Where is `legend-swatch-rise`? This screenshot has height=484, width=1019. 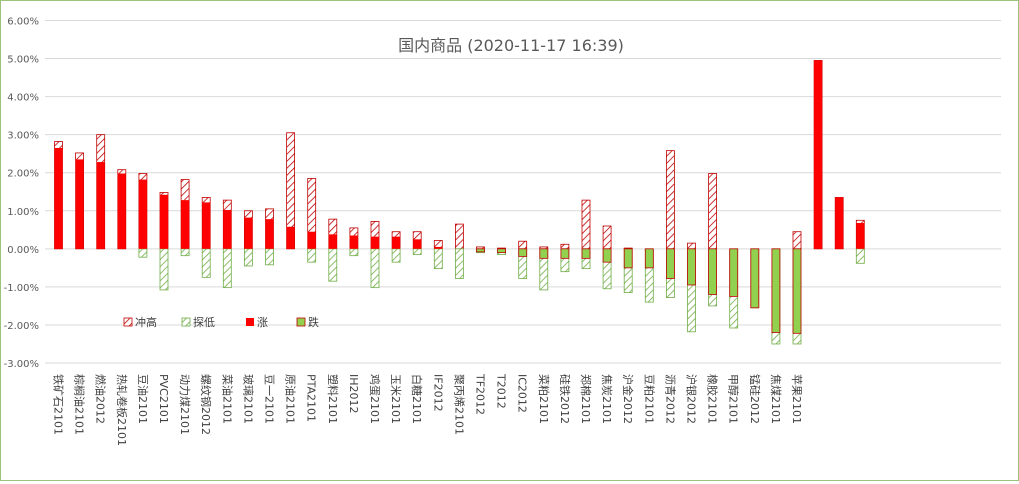 legend-swatch-rise is located at coordinates (250, 322).